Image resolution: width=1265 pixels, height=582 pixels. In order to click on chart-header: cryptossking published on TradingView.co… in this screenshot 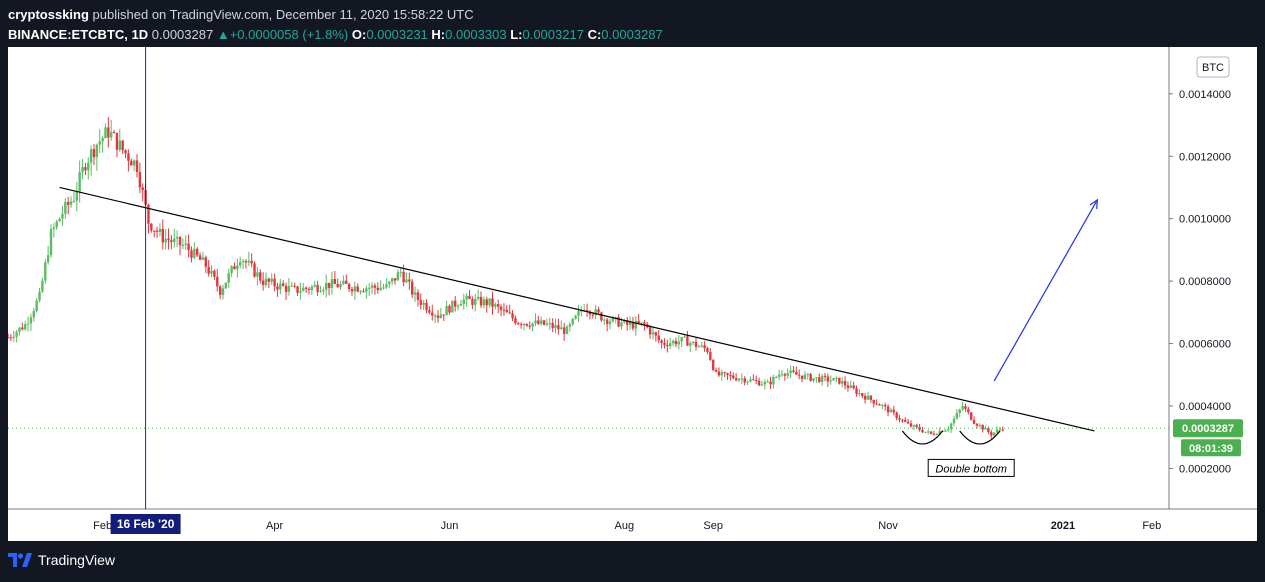, I will do `click(335, 25)`.